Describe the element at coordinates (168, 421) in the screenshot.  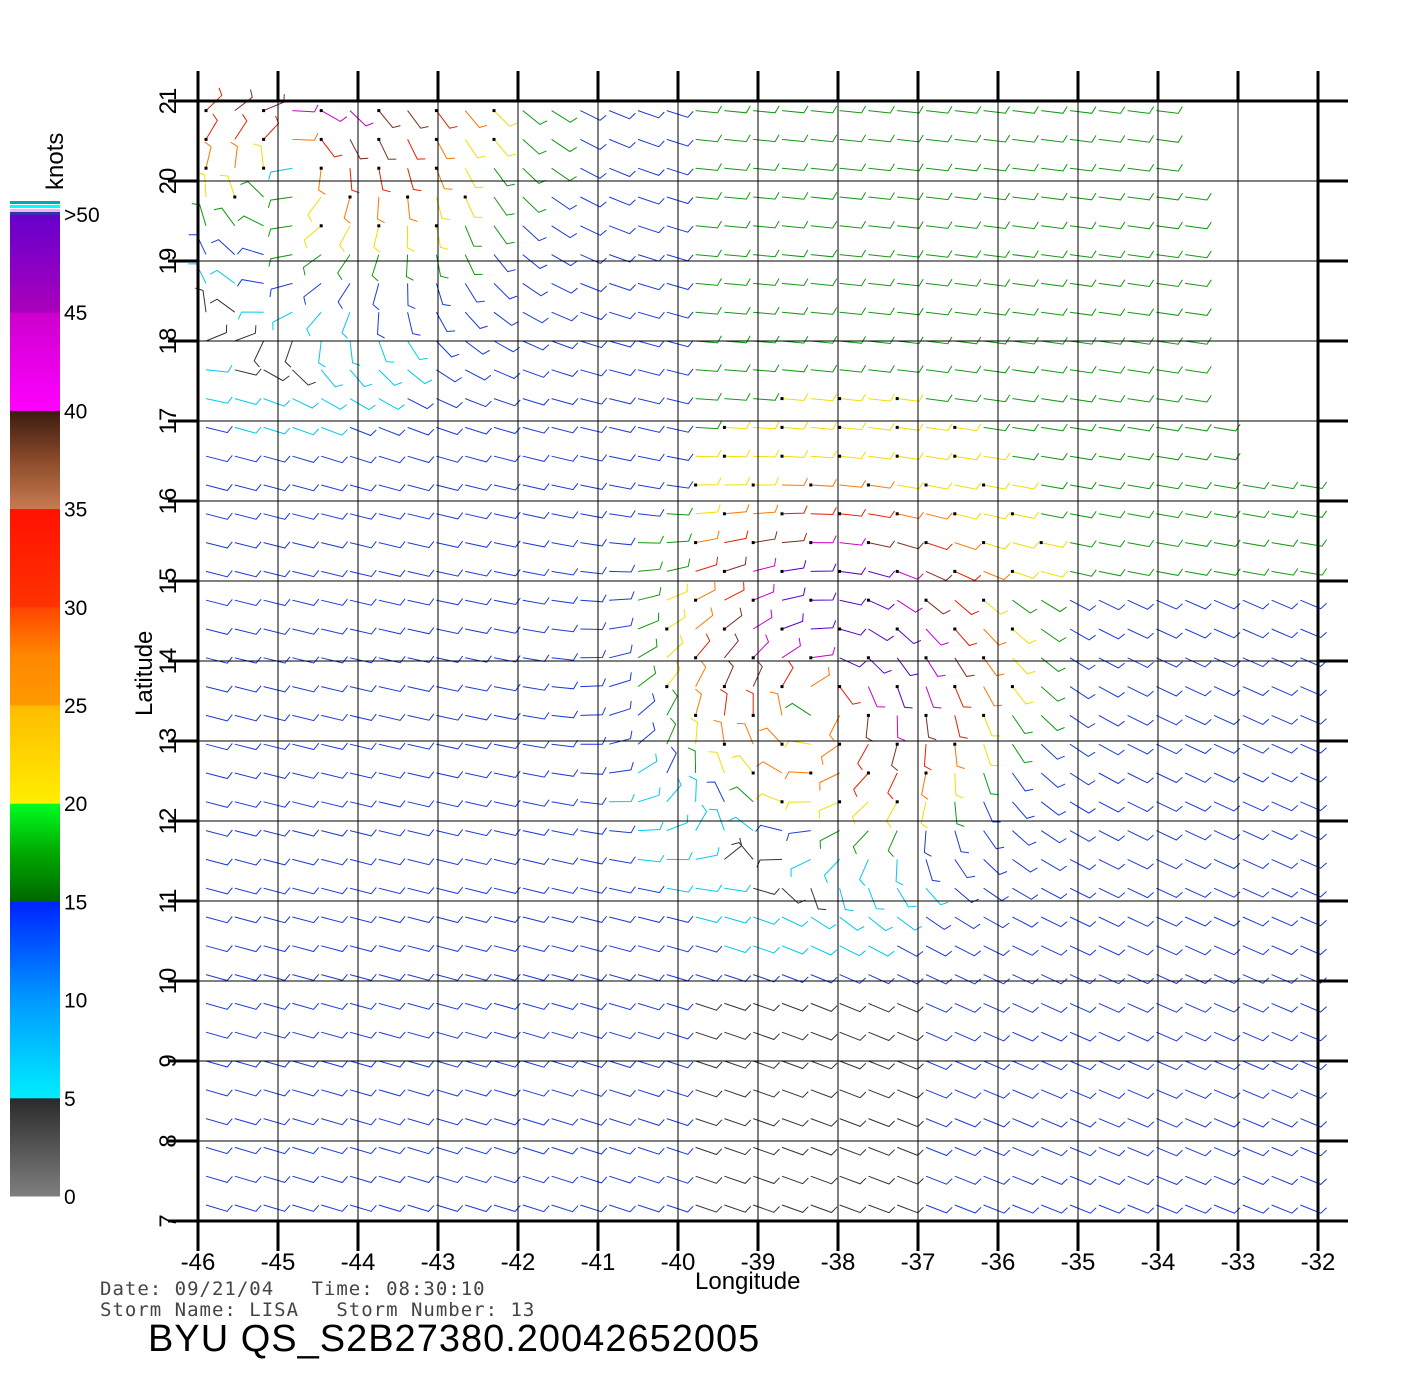
I see `latitude-tick-label: 17` at that location.